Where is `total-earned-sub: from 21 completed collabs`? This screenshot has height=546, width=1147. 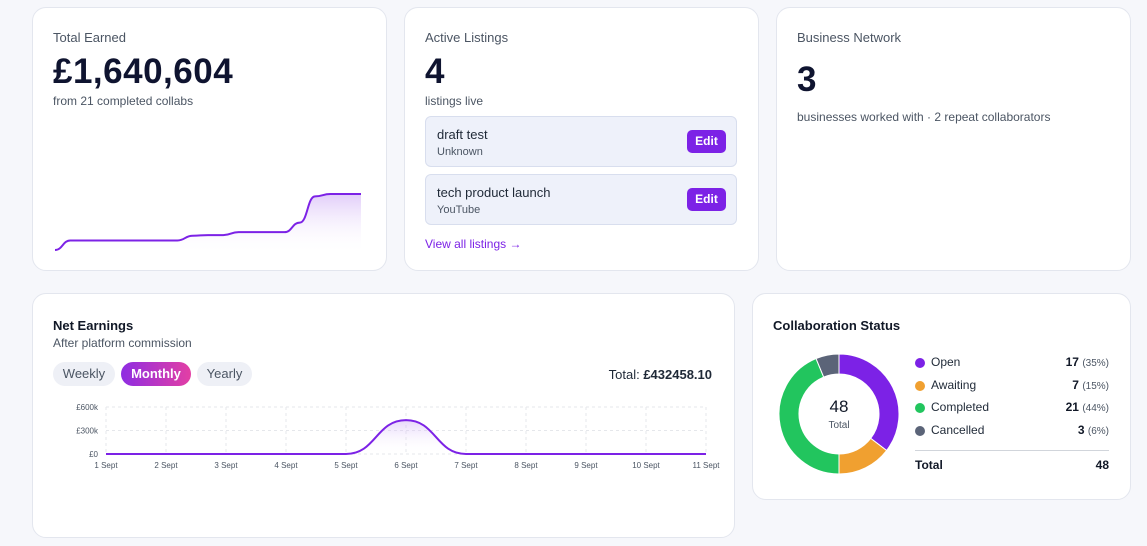 total-earned-sub: from 21 completed collabs is located at coordinates (123, 101).